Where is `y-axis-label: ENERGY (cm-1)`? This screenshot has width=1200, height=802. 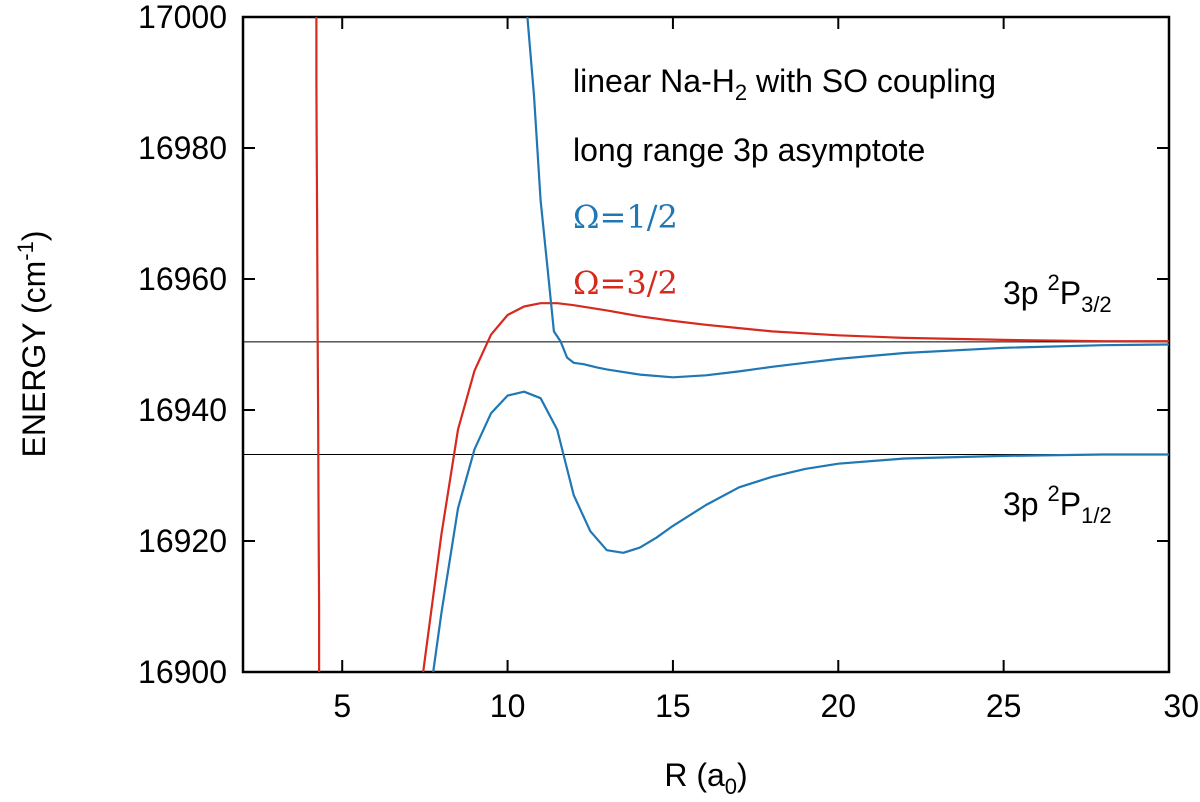
y-axis-label: ENERGY (cm-1) is located at coordinates (32, 344).